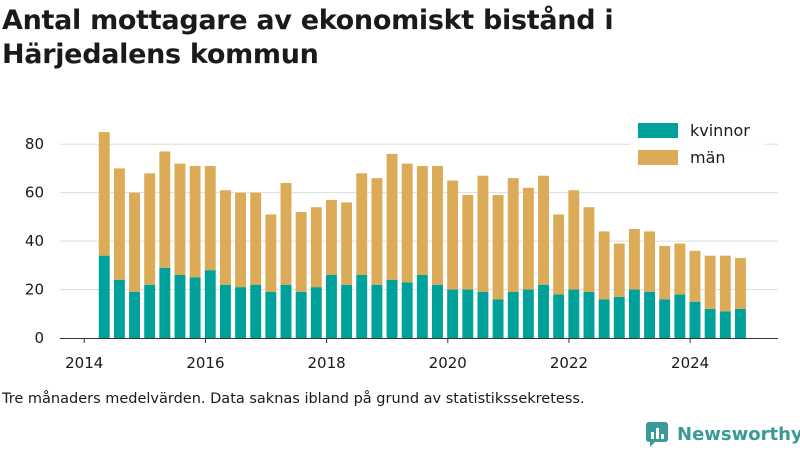  What do you see at coordinates (738, 434) in the screenshot?
I see `brand-name: Newsworthy` at bounding box center [738, 434].